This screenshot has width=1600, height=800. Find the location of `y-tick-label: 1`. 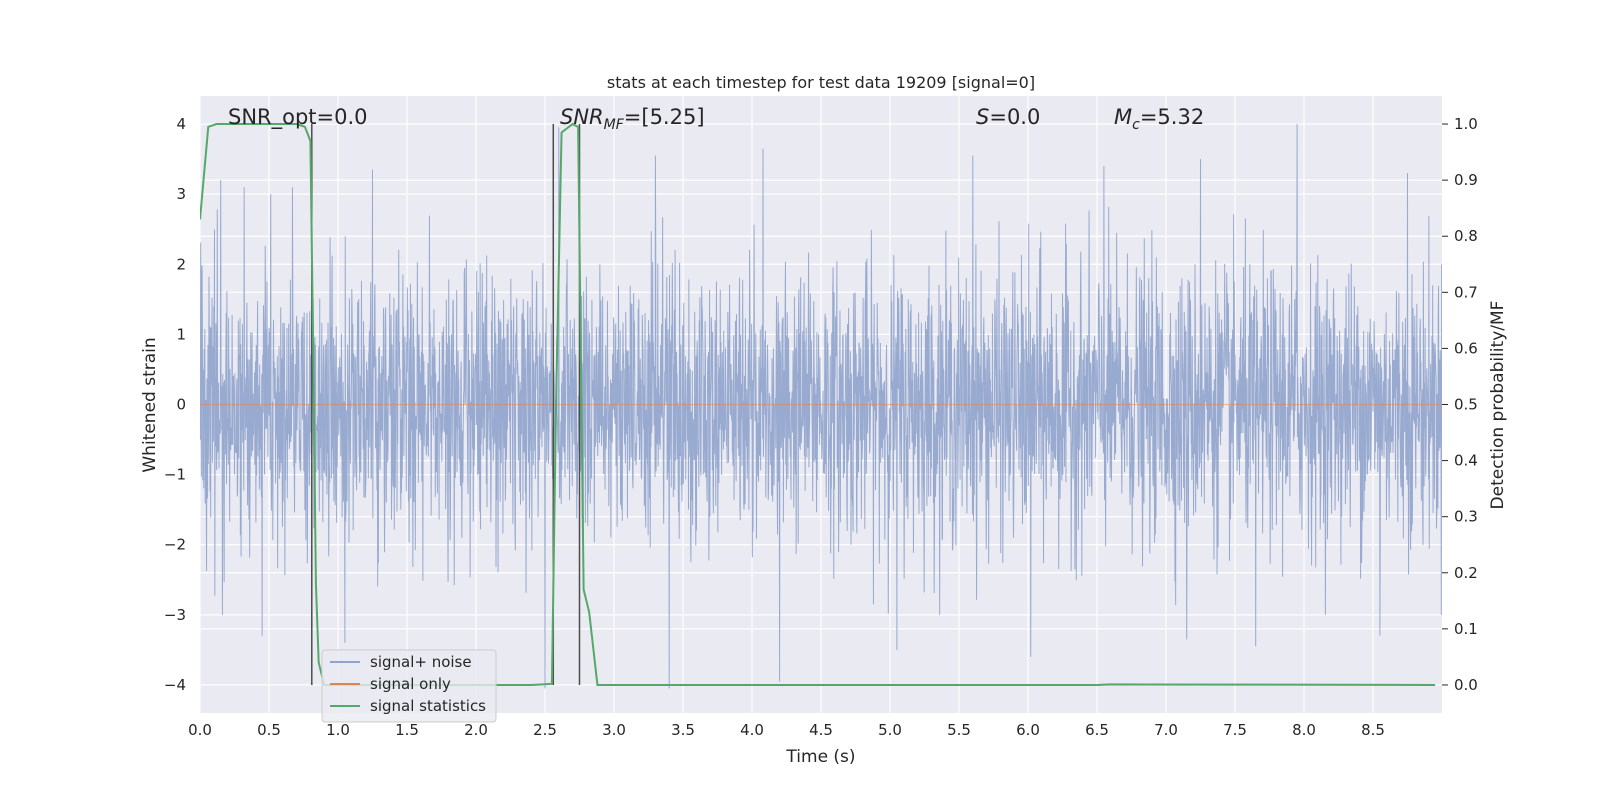

y-tick-label: 1 is located at coordinates (181, 334).